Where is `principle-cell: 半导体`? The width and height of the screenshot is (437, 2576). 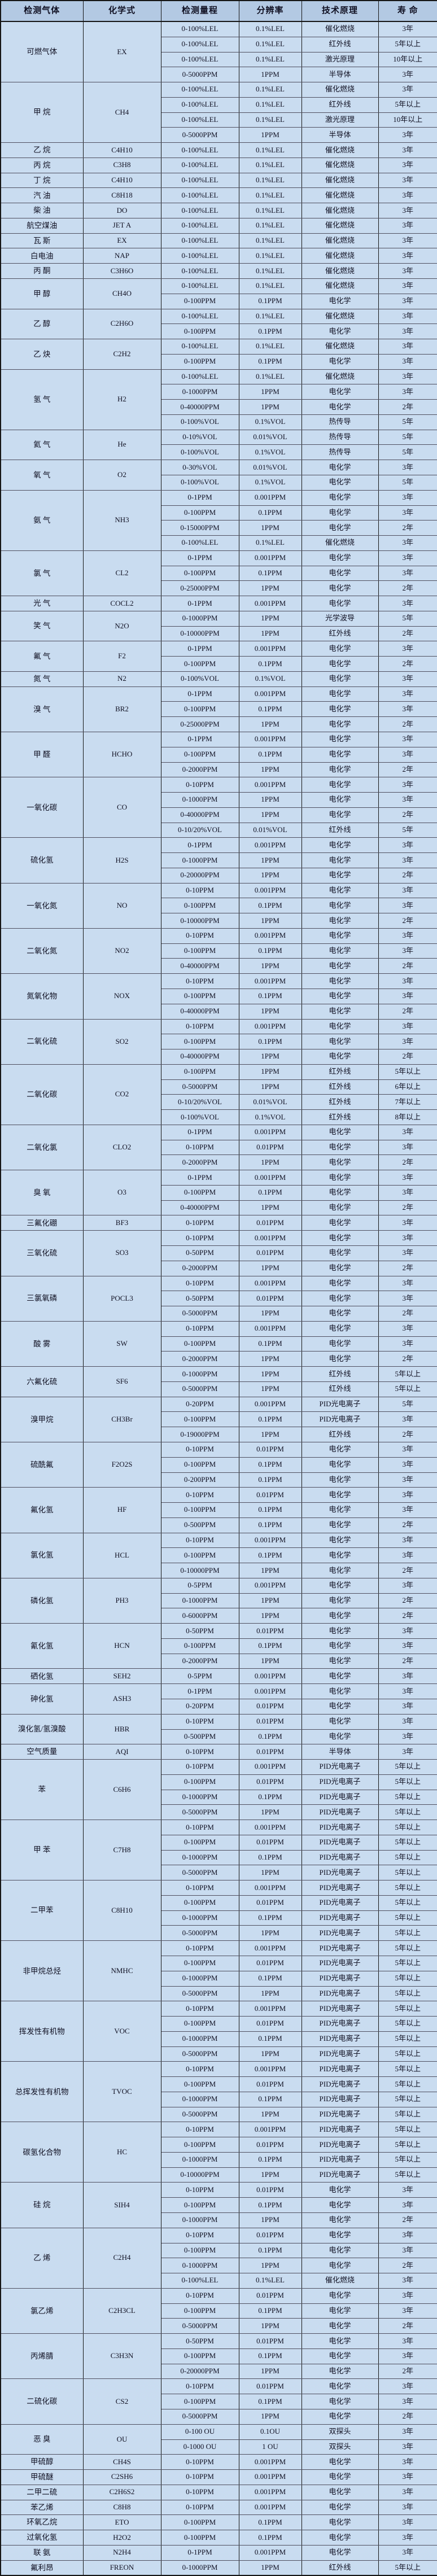
principle-cell: 半导体 is located at coordinates (340, 1752).